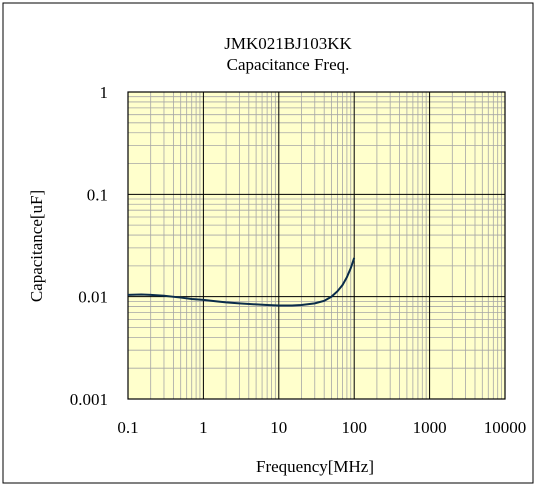 The image size is (536, 486). Describe the element at coordinates (278, 427) in the screenshot. I see `x-tick-label: 10` at that location.